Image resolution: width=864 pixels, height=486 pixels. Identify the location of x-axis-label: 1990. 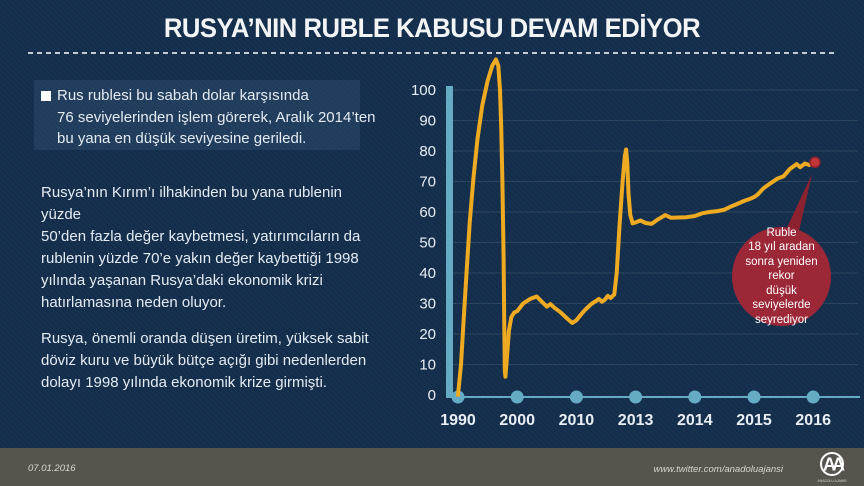
(458, 420).